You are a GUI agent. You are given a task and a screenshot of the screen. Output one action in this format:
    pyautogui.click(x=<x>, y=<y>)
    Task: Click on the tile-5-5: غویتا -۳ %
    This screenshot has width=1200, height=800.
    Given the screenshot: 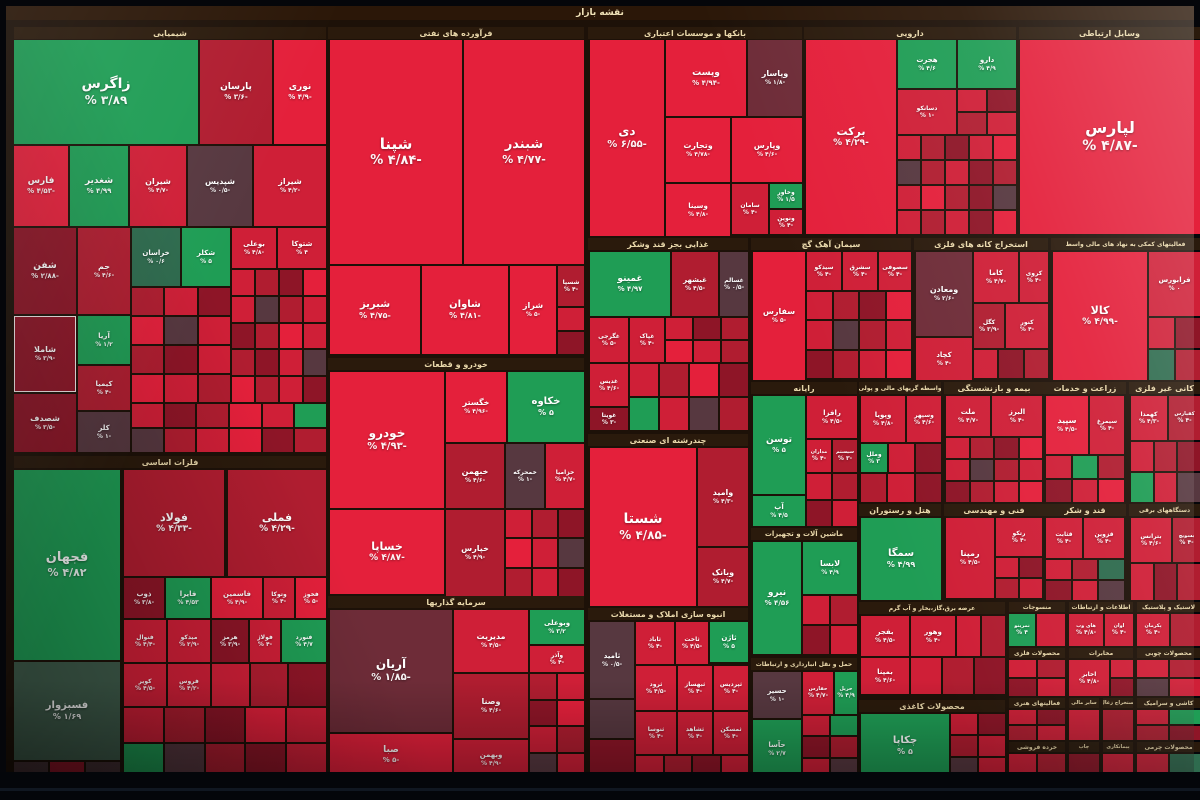 What is the action you would take?
    pyautogui.click(x=609, y=419)
    